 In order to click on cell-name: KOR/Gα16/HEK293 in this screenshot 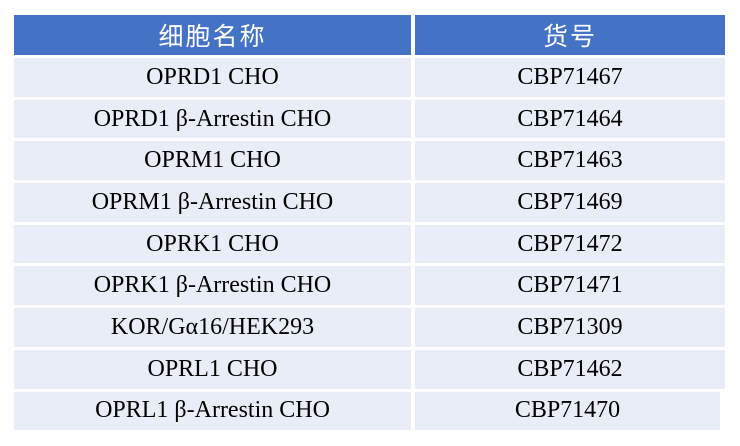, I will do `click(212, 327)`.